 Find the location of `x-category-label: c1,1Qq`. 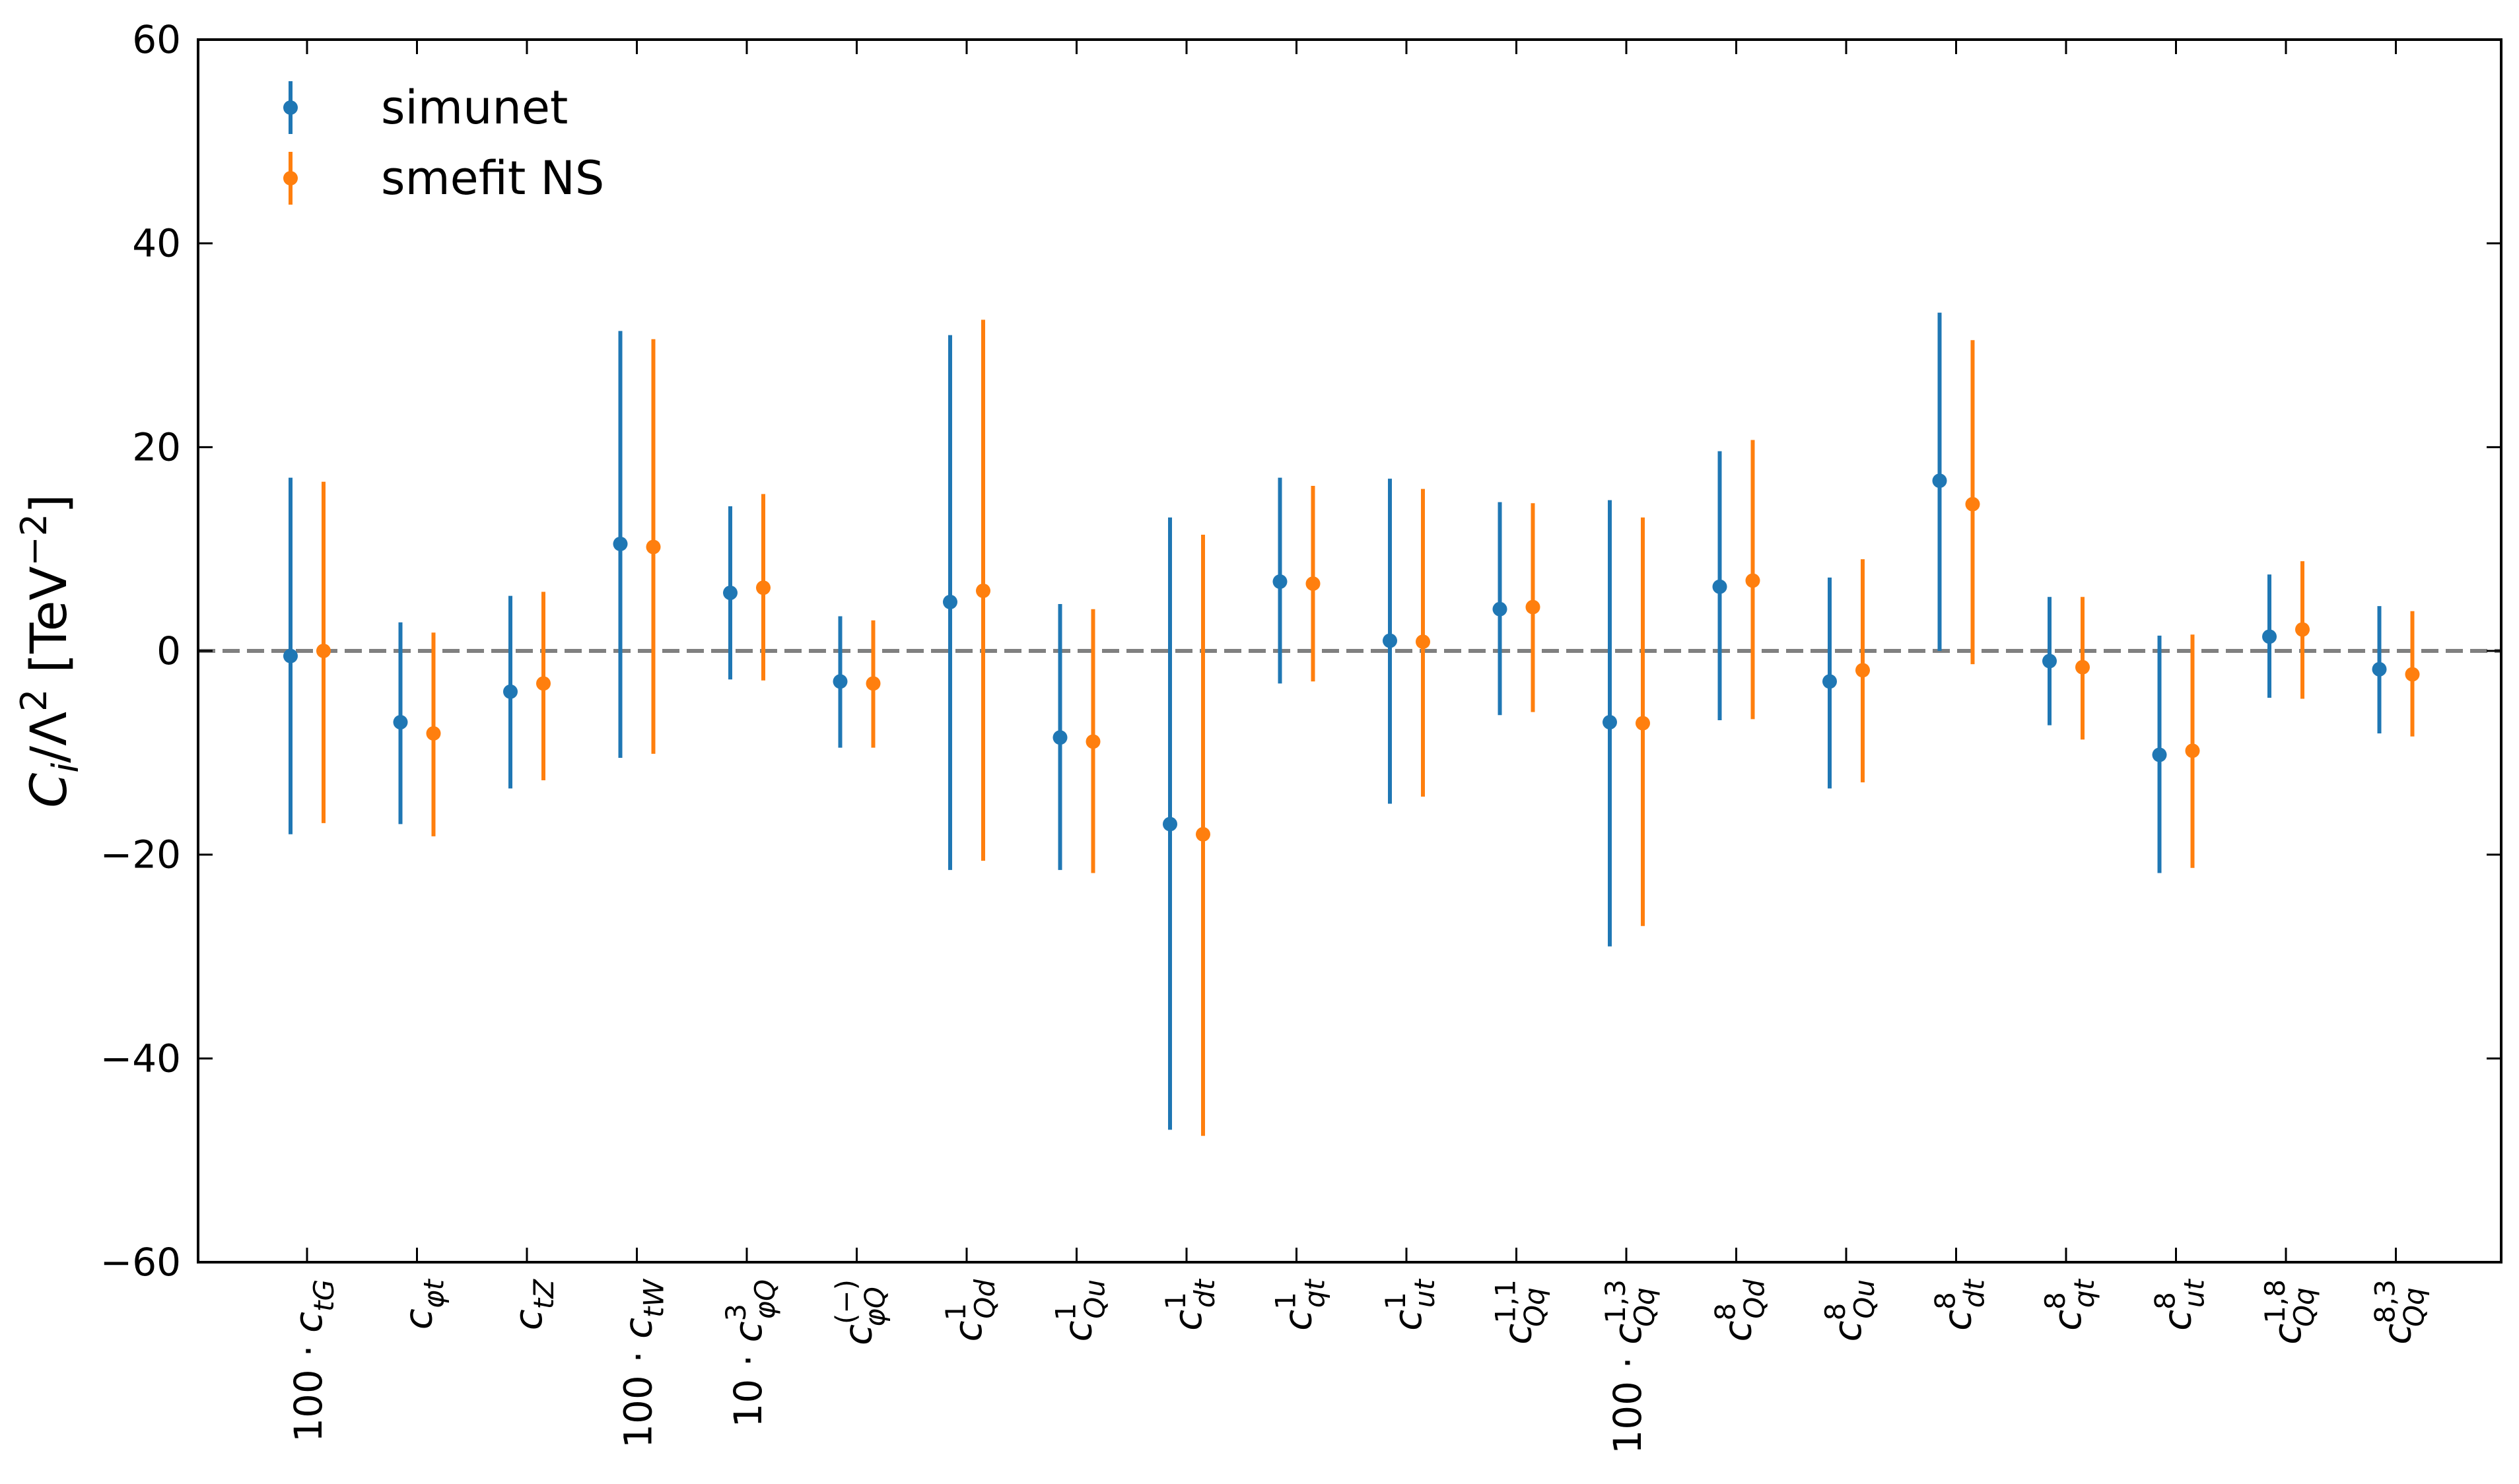

x-category-label: c1,1Qq is located at coordinates (1520, 1312).